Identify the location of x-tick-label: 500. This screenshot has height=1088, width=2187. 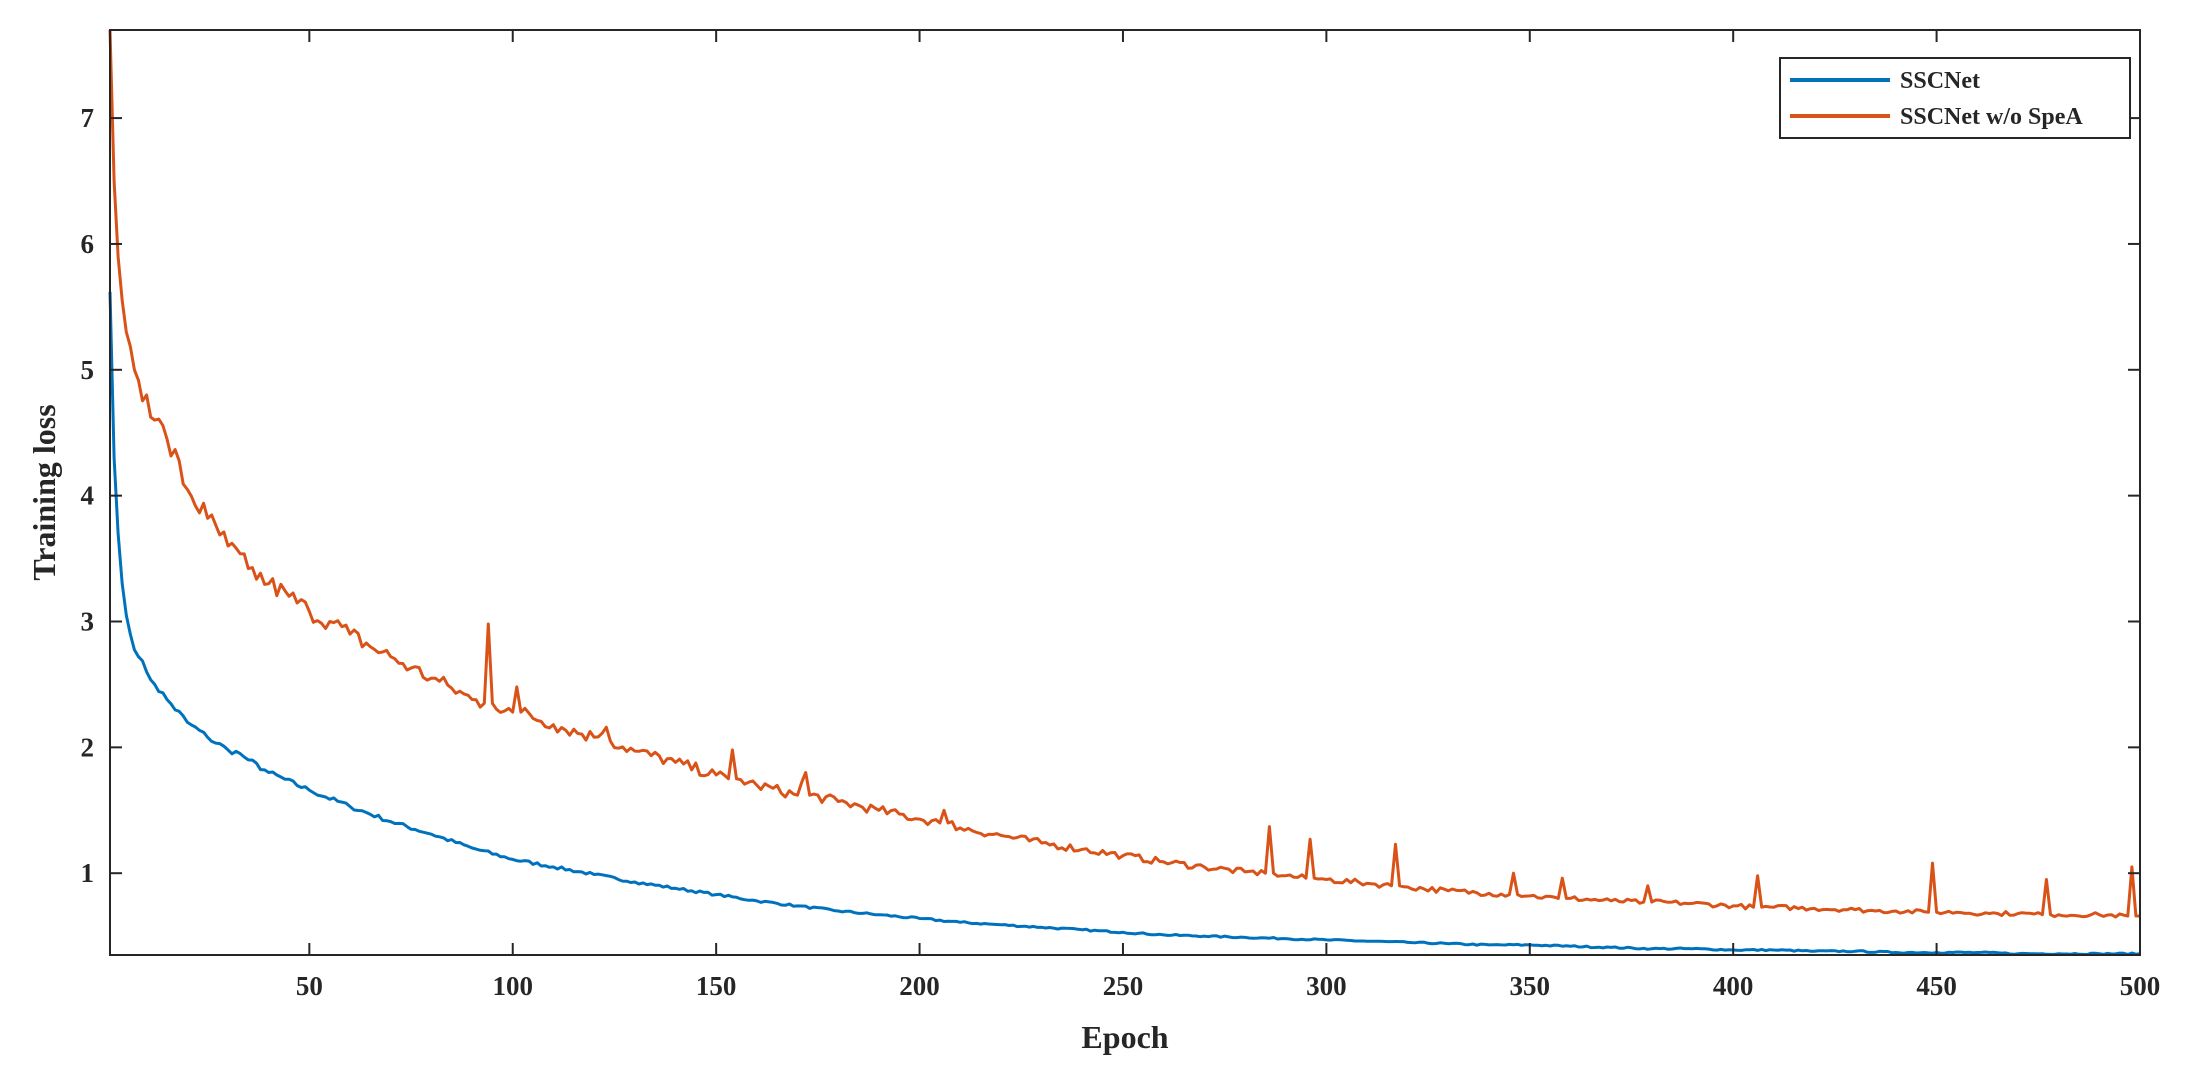
(2140, 986).